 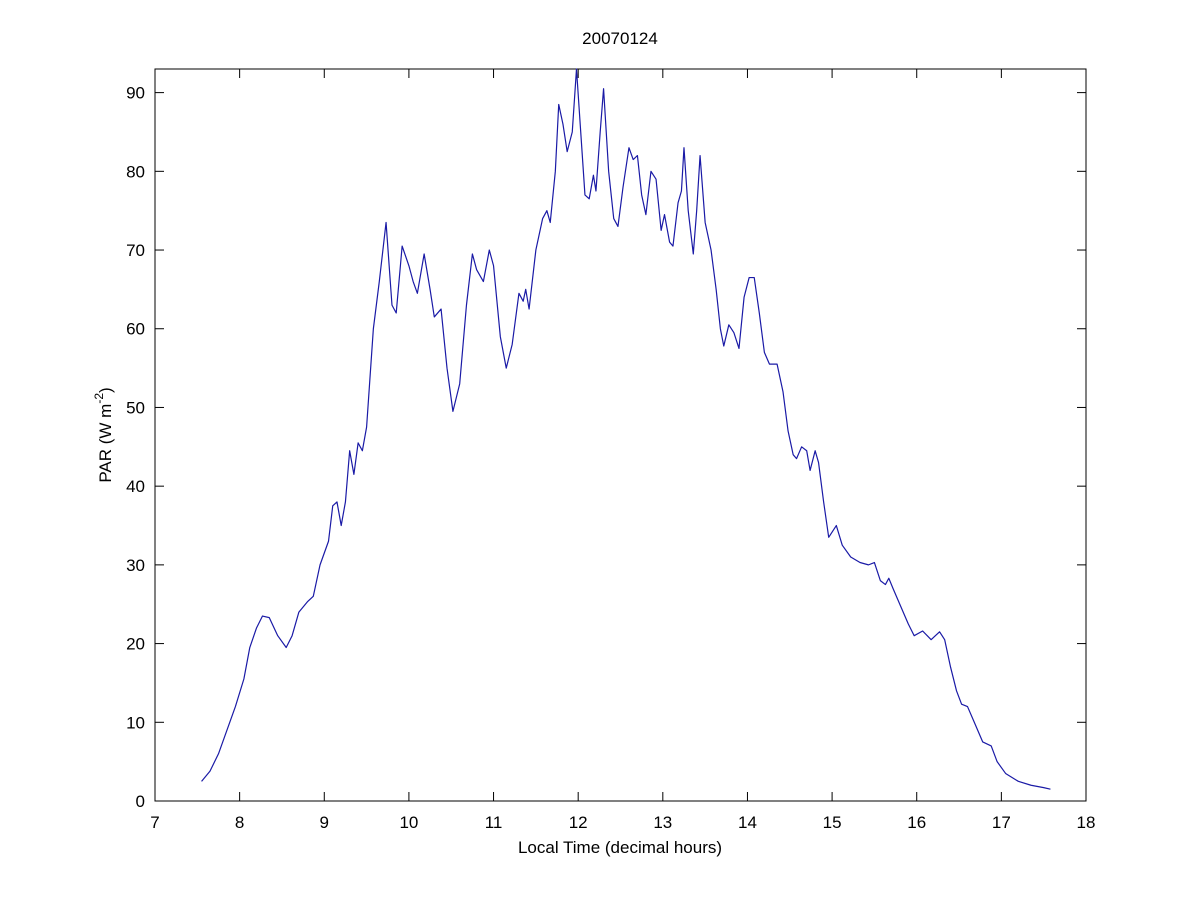 I want to click on chart-title: 20070124, so click(x=620, y=38).